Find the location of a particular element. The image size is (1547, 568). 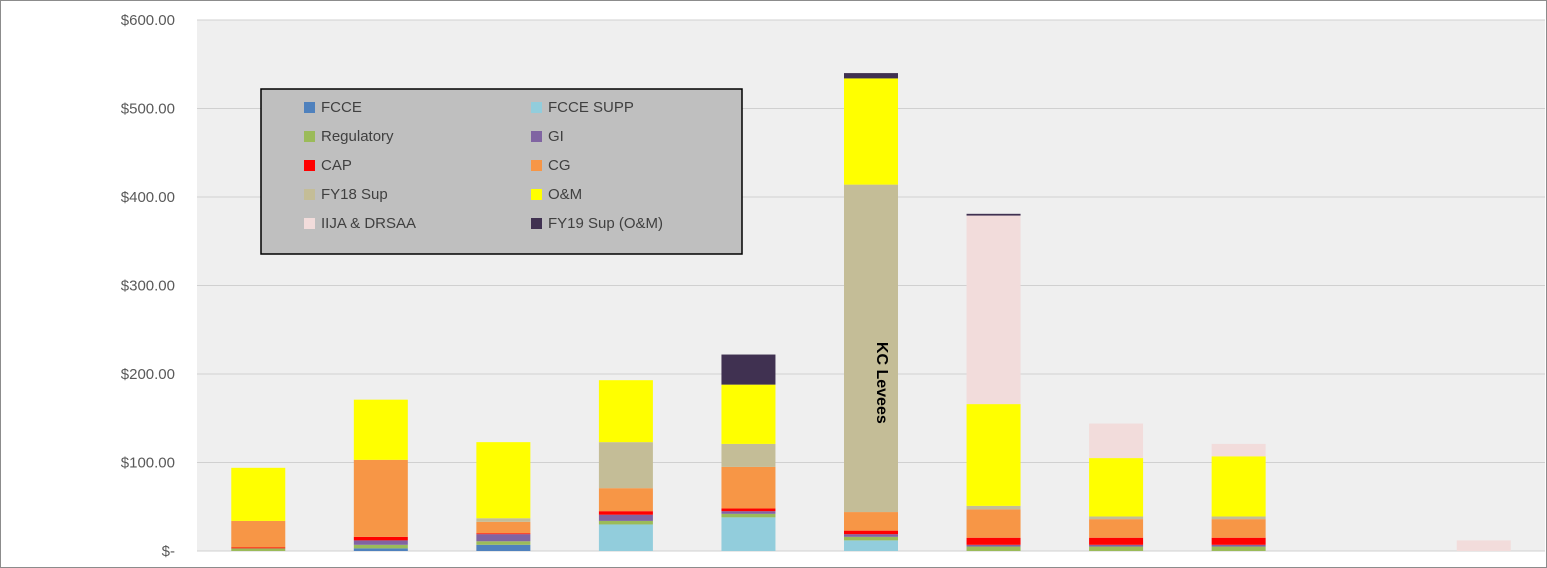

legend-item: FCCE is located at coordinates (333, 107).